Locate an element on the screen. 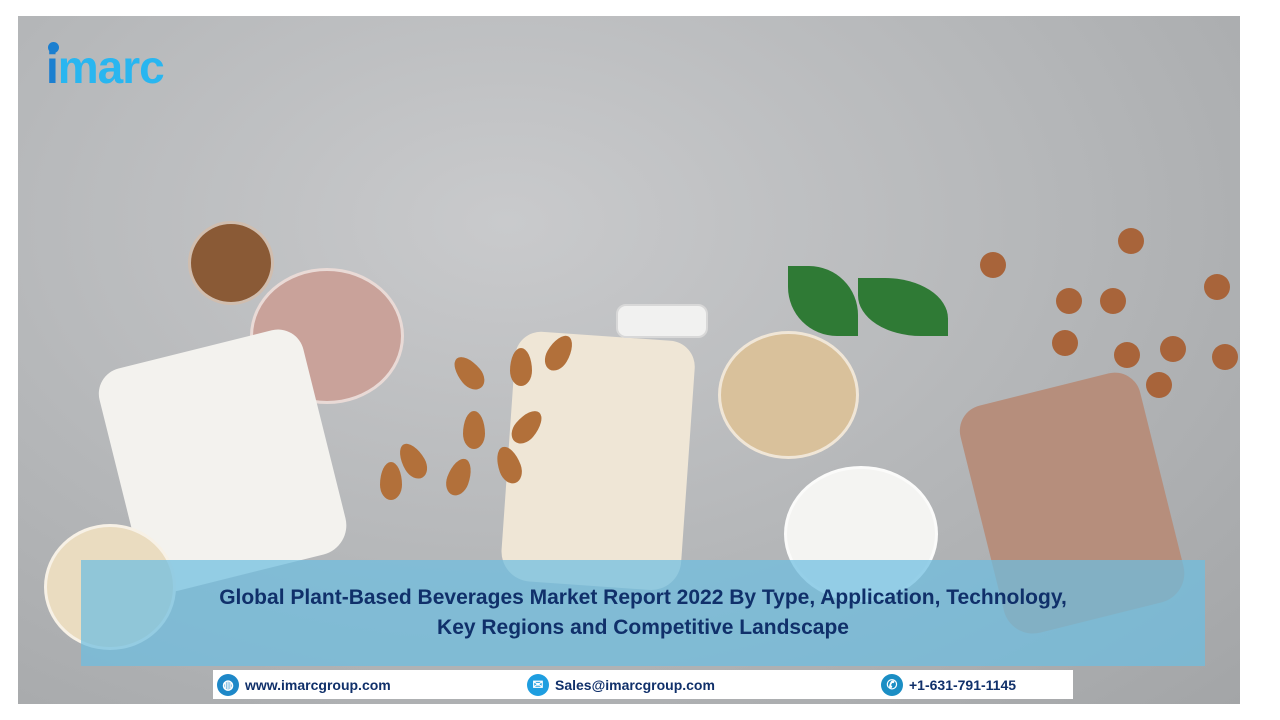 This screenshot has height=720, width=1280. imarc-logo: imarc is located at coordinates (105, 67).